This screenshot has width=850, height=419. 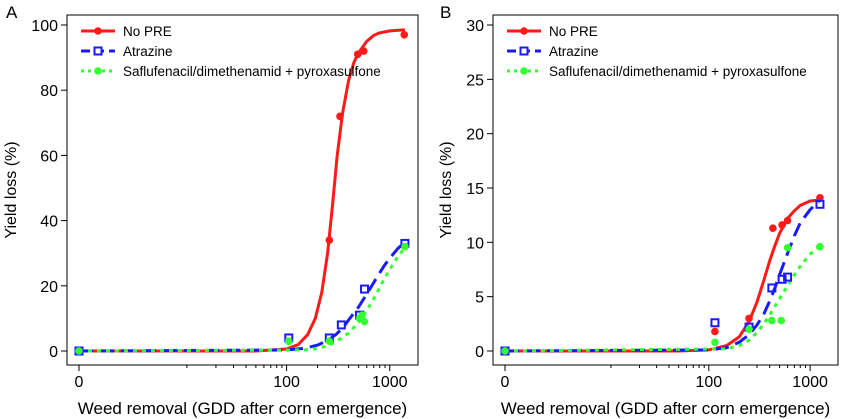 I want to click on y-tick-label: 30, so click(x=475, y=26).